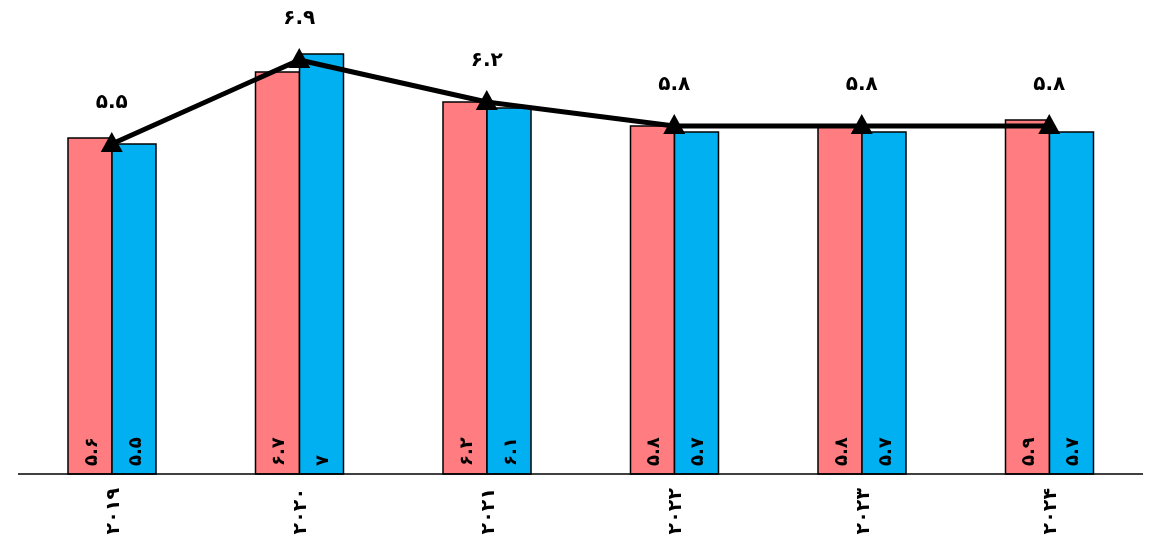  I want to click on x-tick-label: ۲۰۲۱, so click(486, 511).